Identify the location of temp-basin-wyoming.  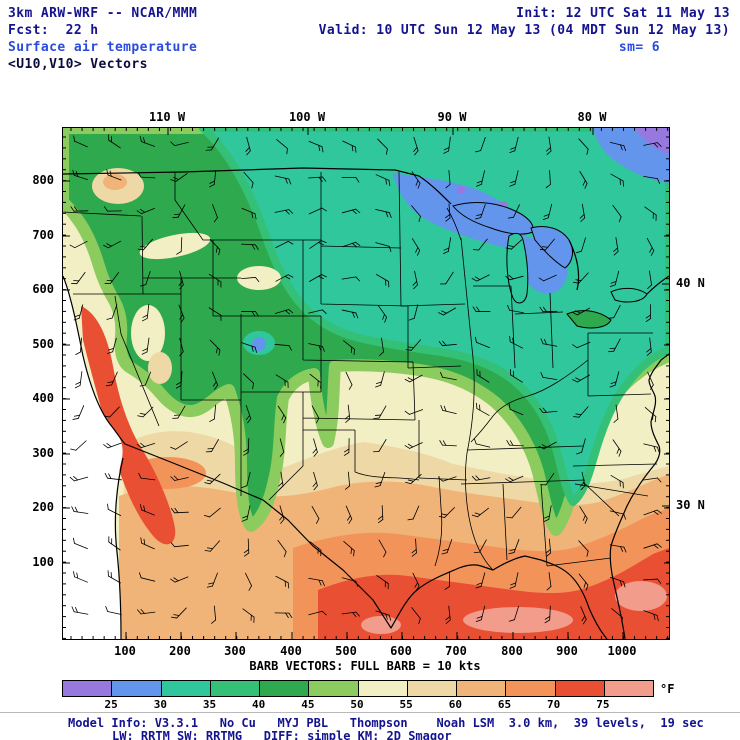
(259, 278).